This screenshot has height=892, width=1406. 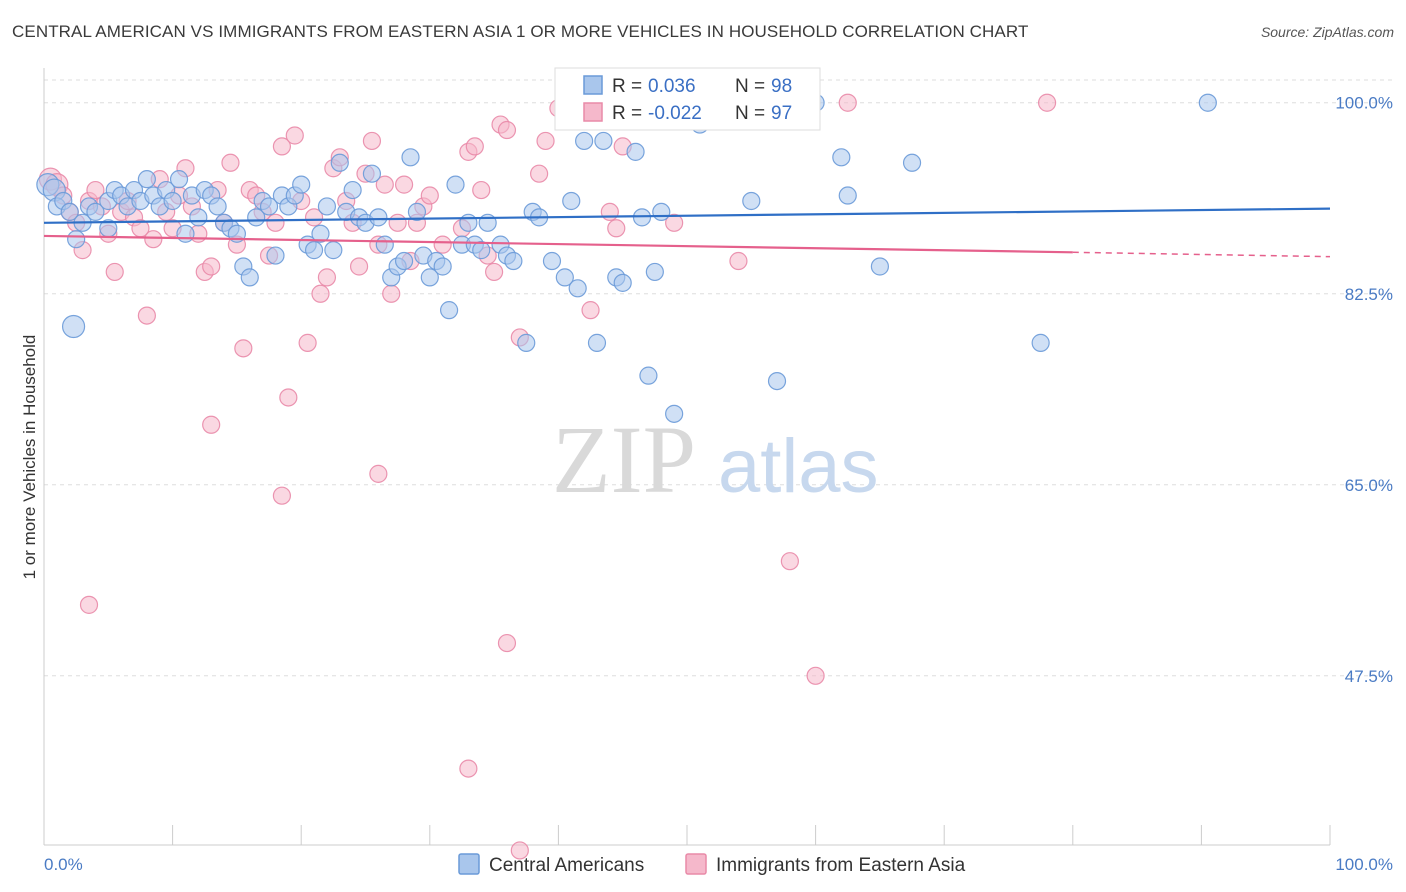 I want to click on y-axis-label: 1 or more Vehicles in Household, so click(x=29, y=457).